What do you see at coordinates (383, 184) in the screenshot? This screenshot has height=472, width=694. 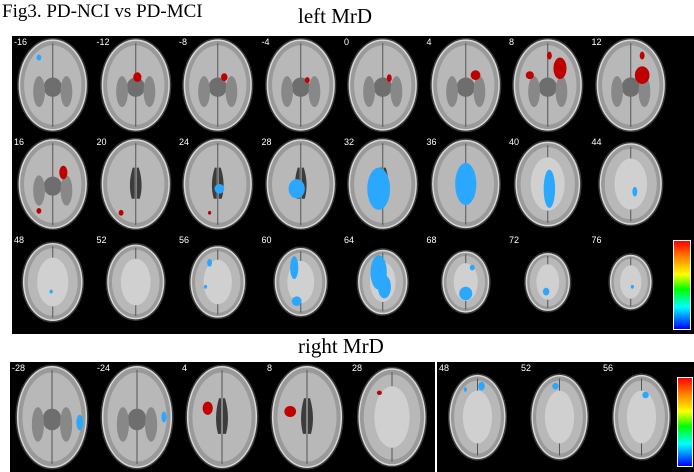 I see `brain-slice: 32` at bounding box center [383, 184].